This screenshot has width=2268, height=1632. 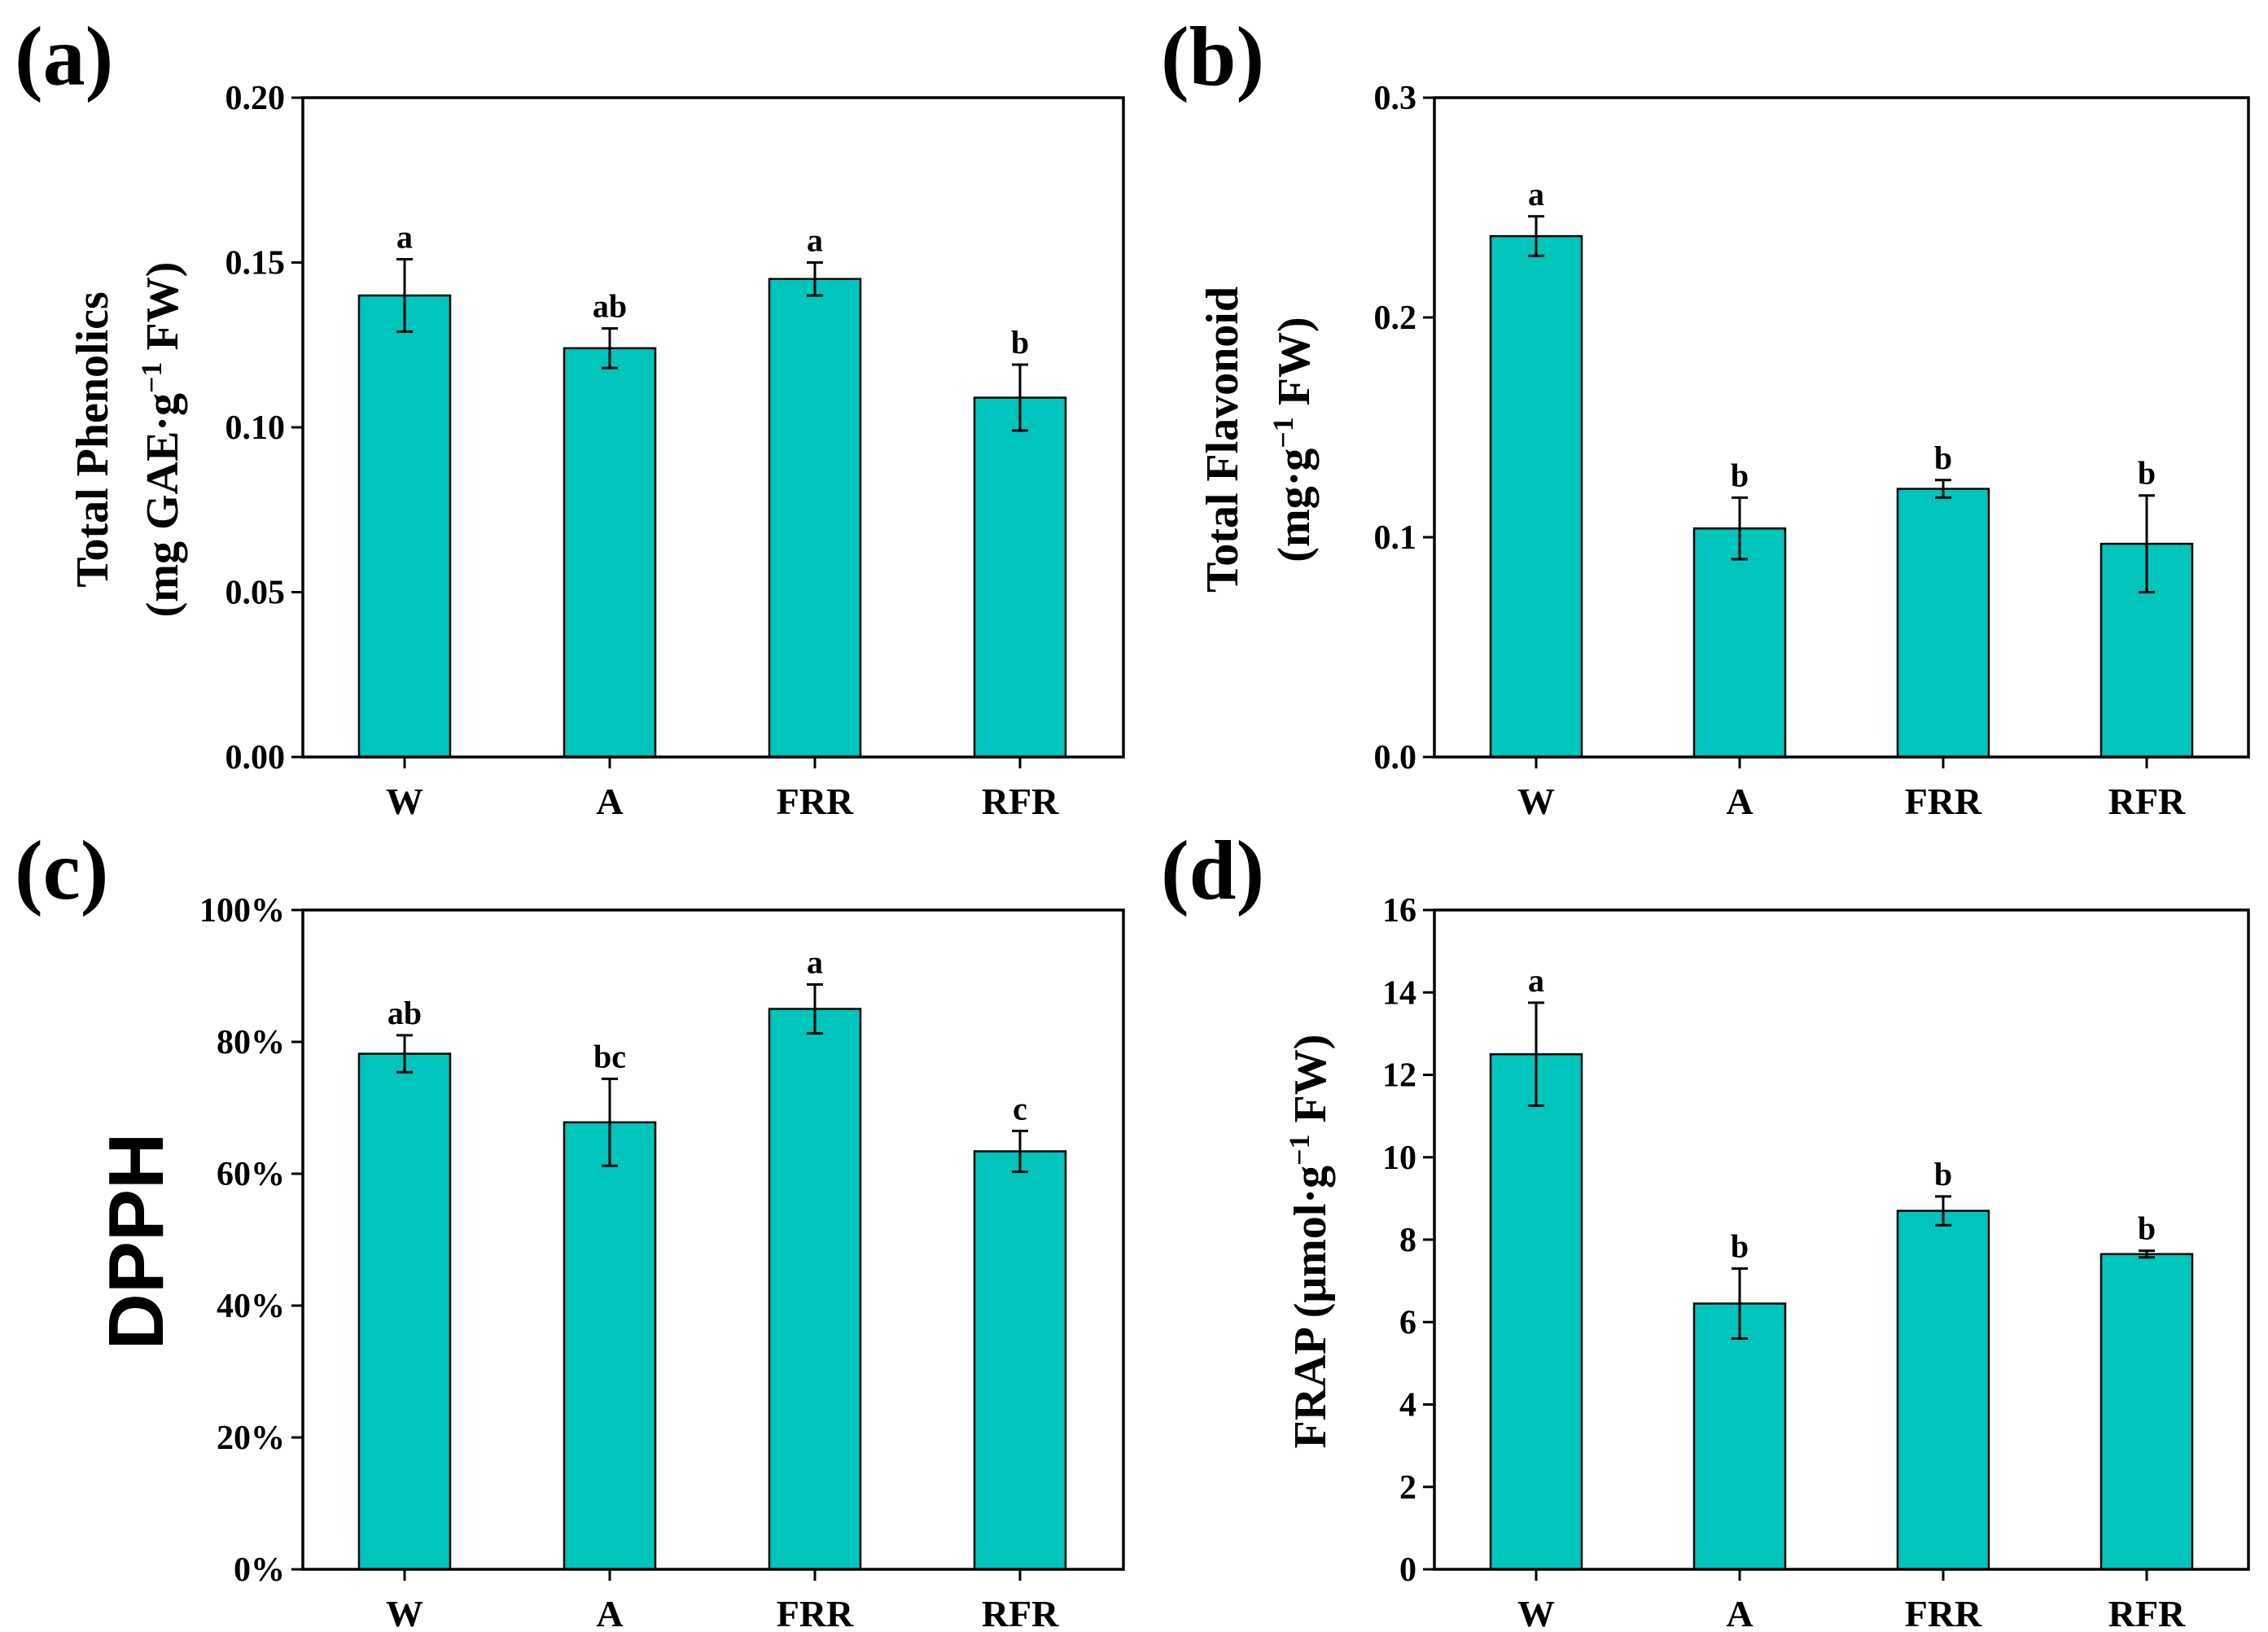 I want to click on y-tick-label: 0.0, so click(x=1395, y=758).